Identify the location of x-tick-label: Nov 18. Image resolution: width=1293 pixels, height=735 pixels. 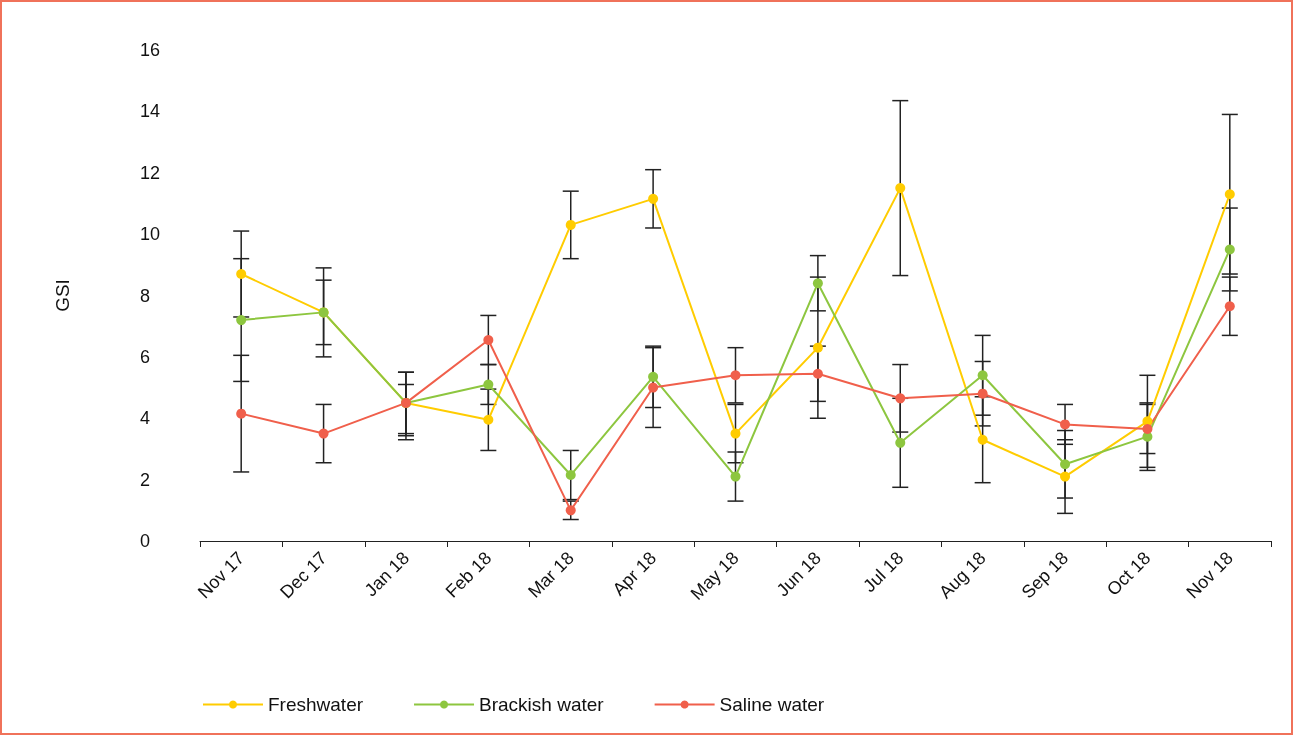
(1209, 575).